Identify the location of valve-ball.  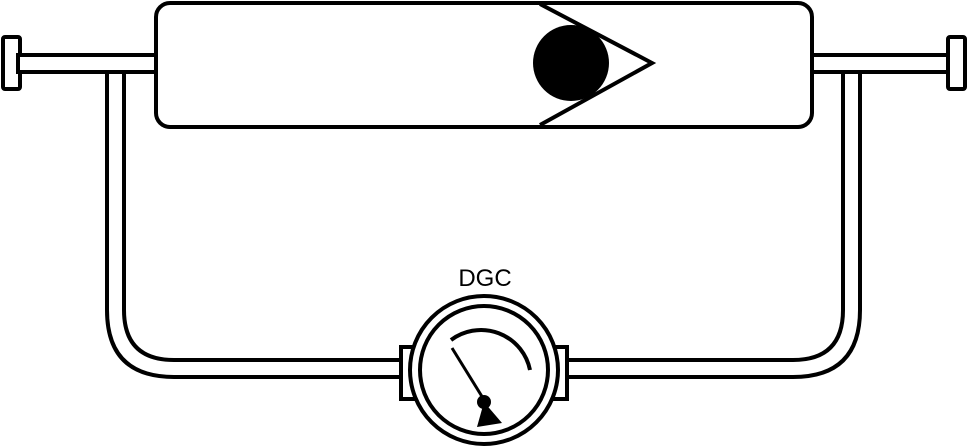
(571, 63).